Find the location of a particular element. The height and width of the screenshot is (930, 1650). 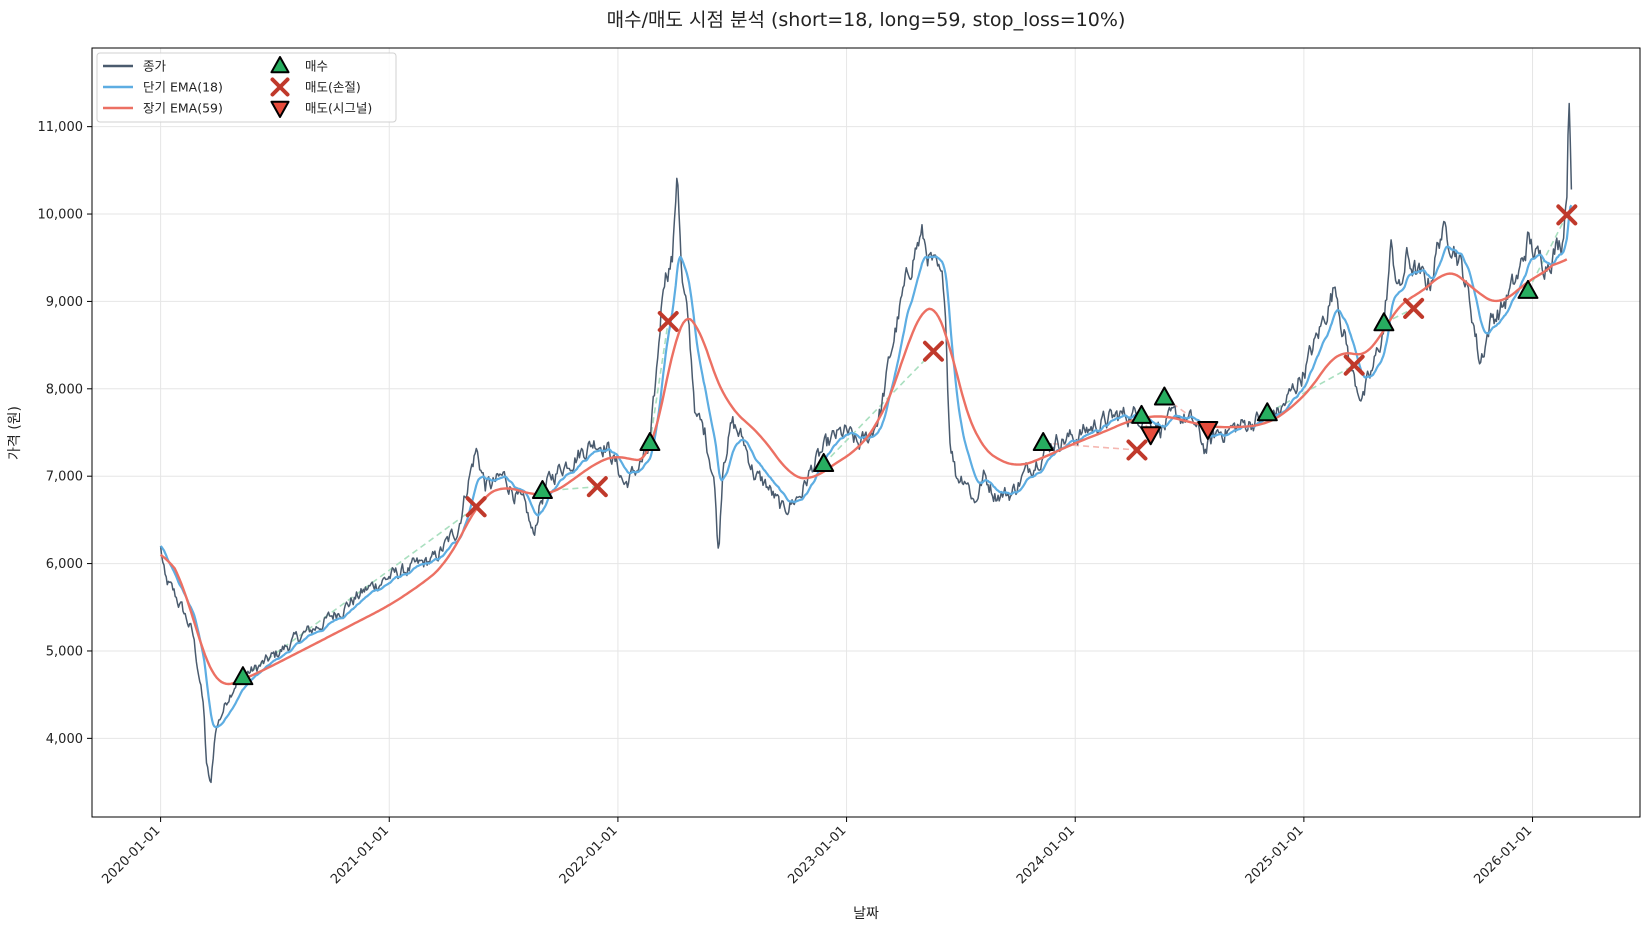

x-tick-label: 2020-01-01 is located at coordinates (131, 855).